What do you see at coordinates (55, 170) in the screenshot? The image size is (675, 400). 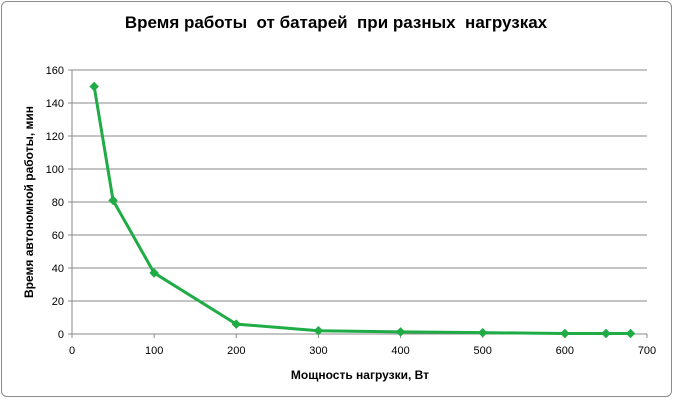 I see `y-tick-label: 100` at bounding box center [55, 170].